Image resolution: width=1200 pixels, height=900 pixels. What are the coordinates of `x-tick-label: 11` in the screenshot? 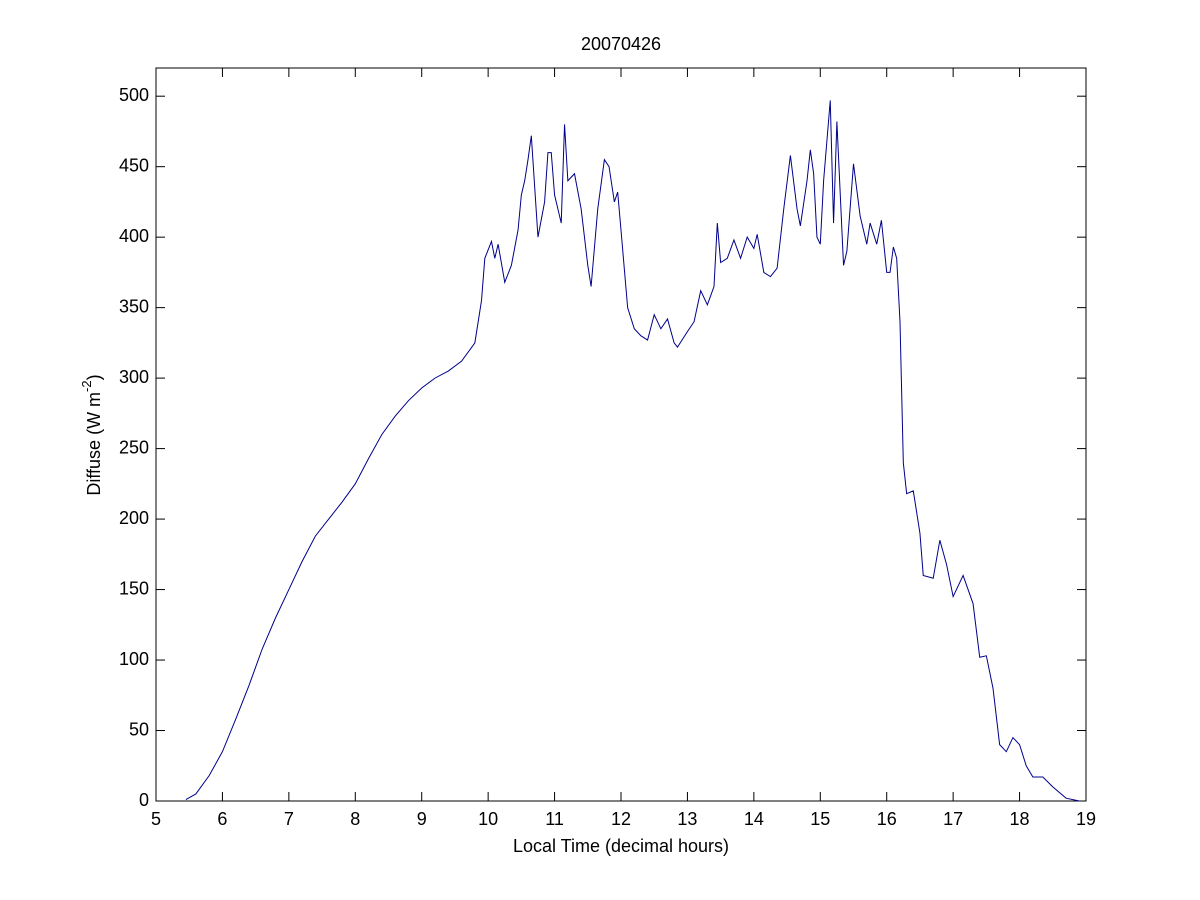 It's located at (554, 819).